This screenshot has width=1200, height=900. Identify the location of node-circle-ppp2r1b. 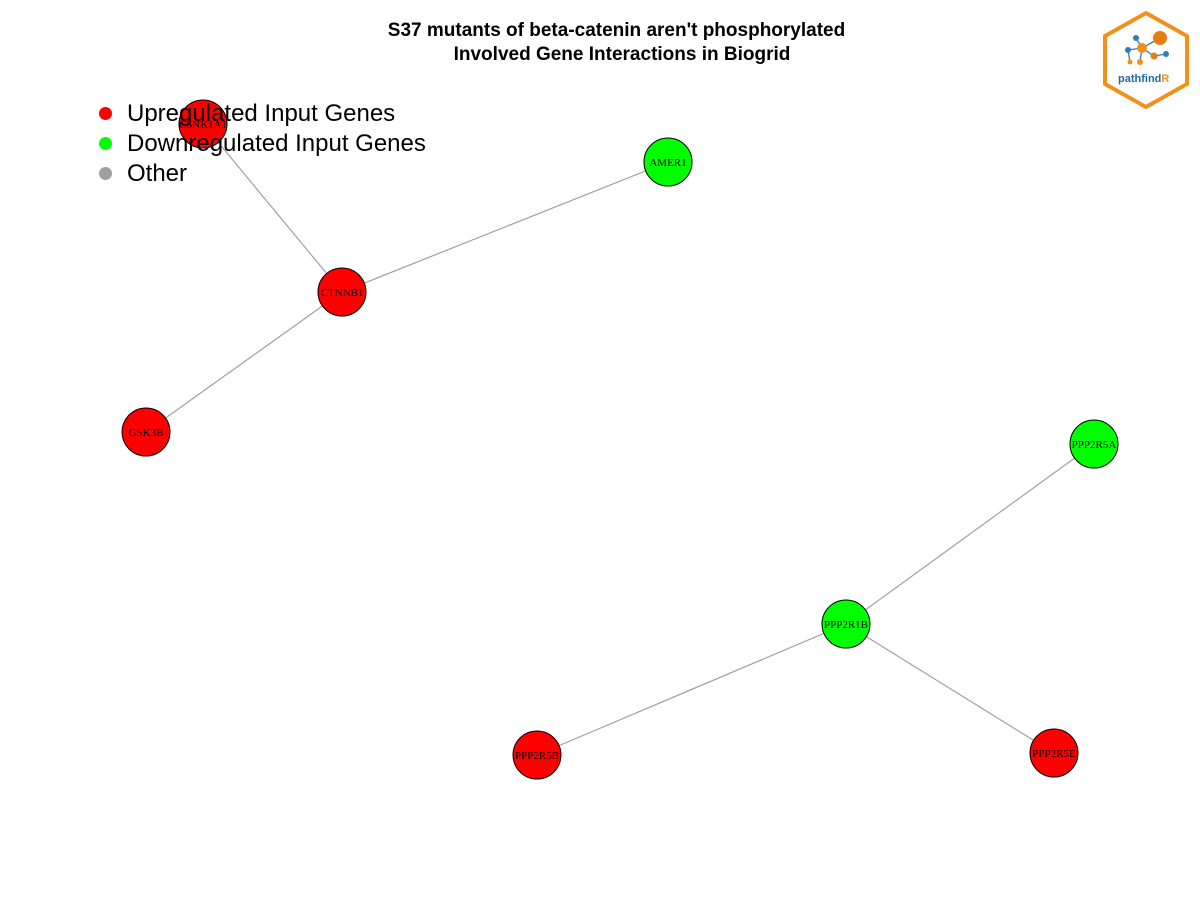
(846, 624).